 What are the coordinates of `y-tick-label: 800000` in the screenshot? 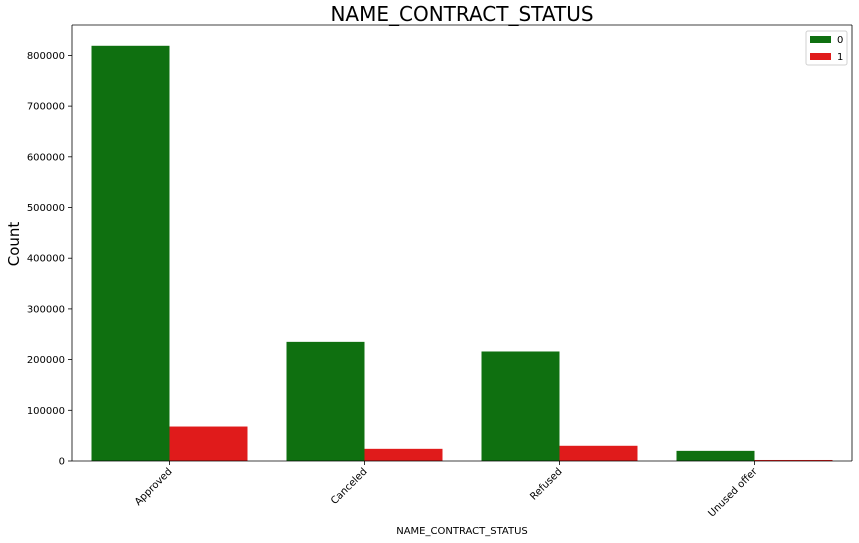 It's located at (46, 56).